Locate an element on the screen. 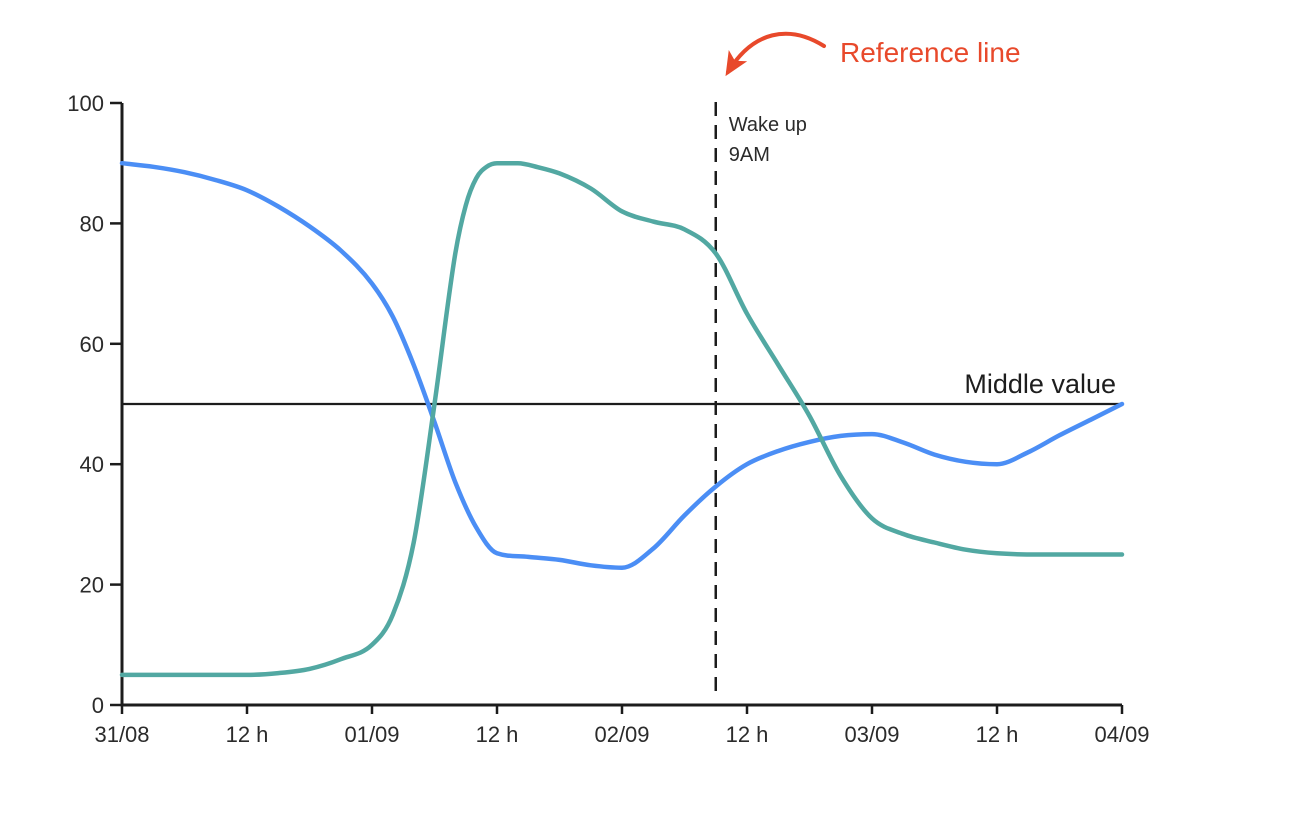  y-tick-label: 100 is located at coordinates (85, 103).